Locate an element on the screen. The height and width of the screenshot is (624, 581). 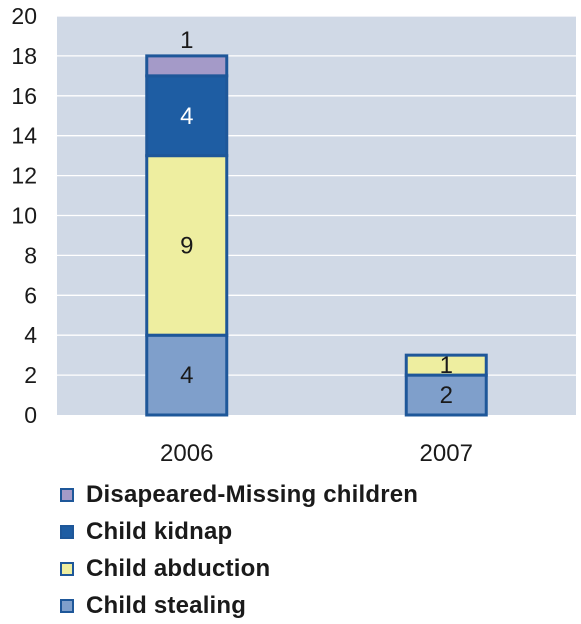
legend-label-kidnap: Child kidnap is located at coordinates (159, 531).